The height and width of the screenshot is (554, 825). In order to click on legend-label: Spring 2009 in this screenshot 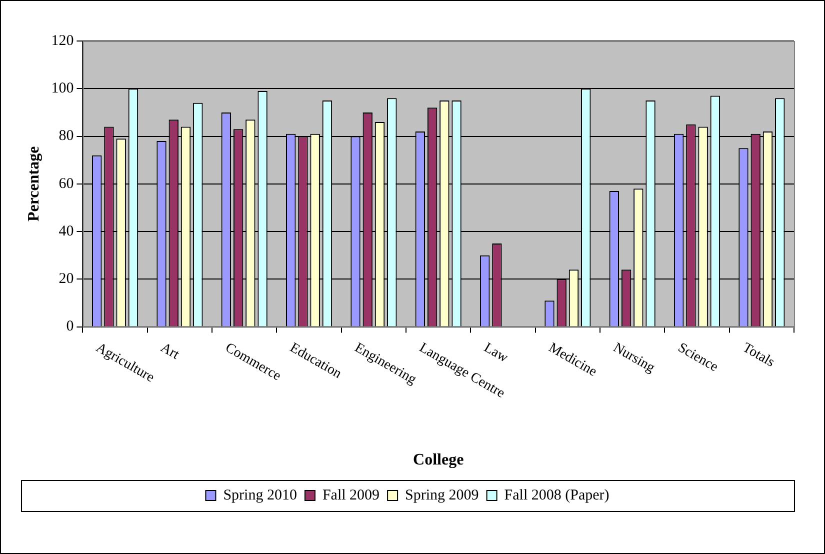, I will do `click(442, 495)`.